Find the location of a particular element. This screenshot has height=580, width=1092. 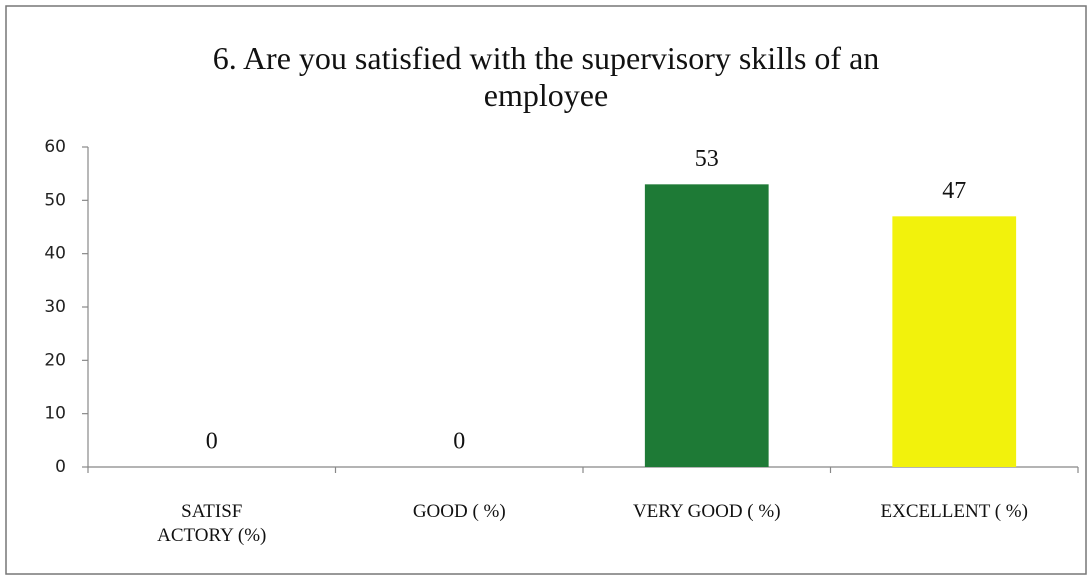

y-tick-label: 10 is located at coordinates (55, 414).